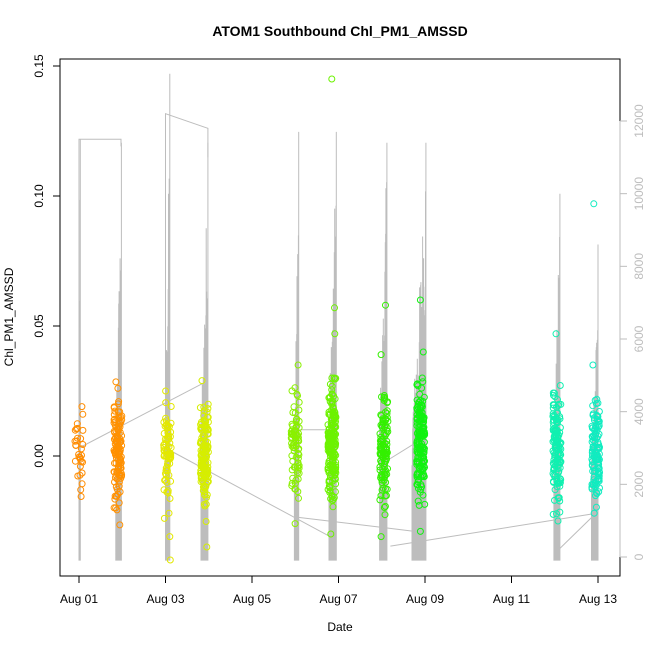 This screenshot has height=650, width=650. Describe the element at coordinates (632, 332) in the screenshot. I see `y2-axis: 0 2000 4000 6000 8000 10000 12000` at that location.